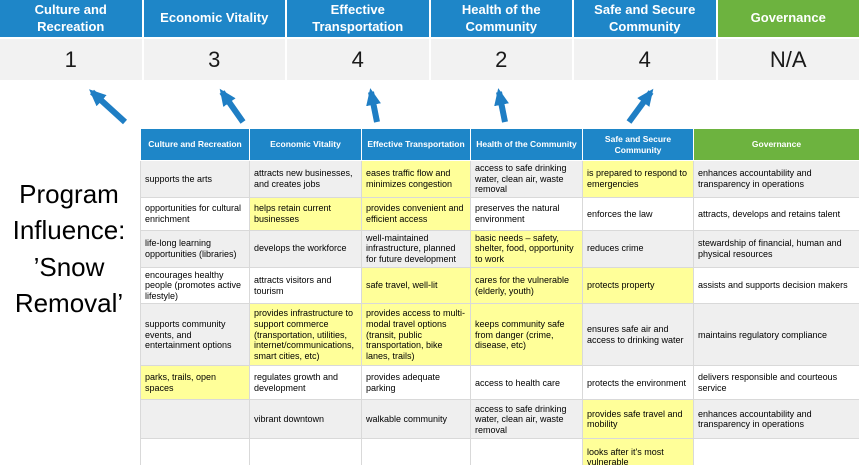 The width and height of the screenshot is (859, 465). What do you see at coordinates (232, 106) in the screenshot?
I see `arrow-economic-icon` at bounding box center [232, 106].